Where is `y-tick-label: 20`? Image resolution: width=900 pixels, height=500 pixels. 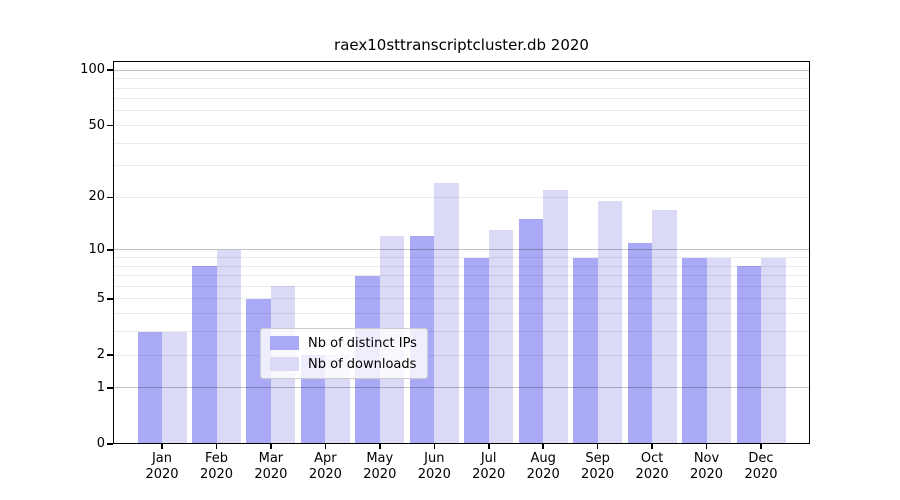
y-tick-label: 20 is located at coordinates (96, 197).